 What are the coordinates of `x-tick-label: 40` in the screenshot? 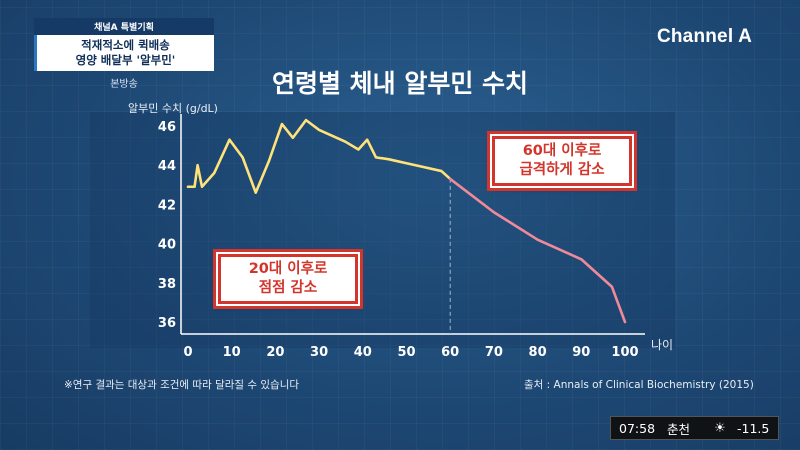 It's located at (363, 352).